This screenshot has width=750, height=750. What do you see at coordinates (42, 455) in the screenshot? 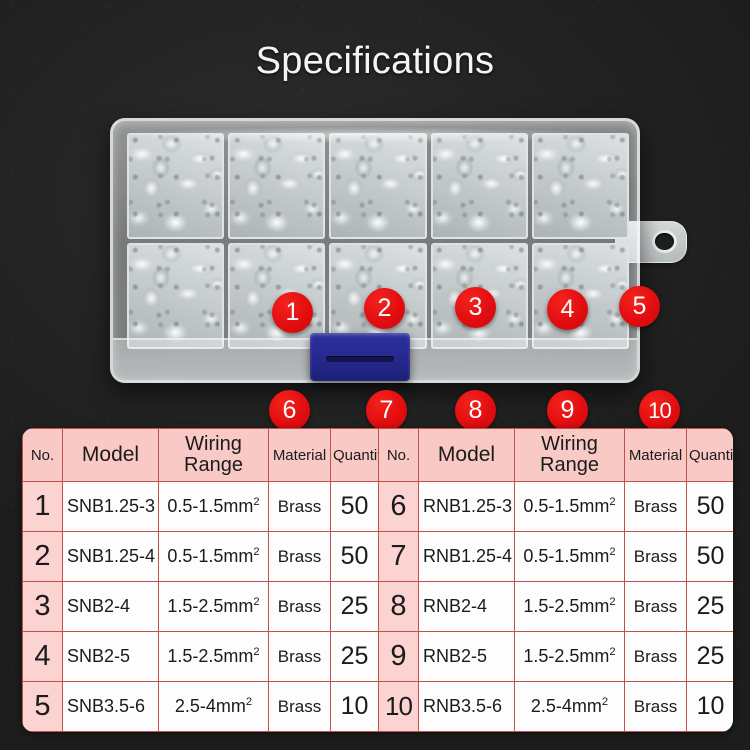
I see `header-no-left: No.` at bounding box center [42, 455].